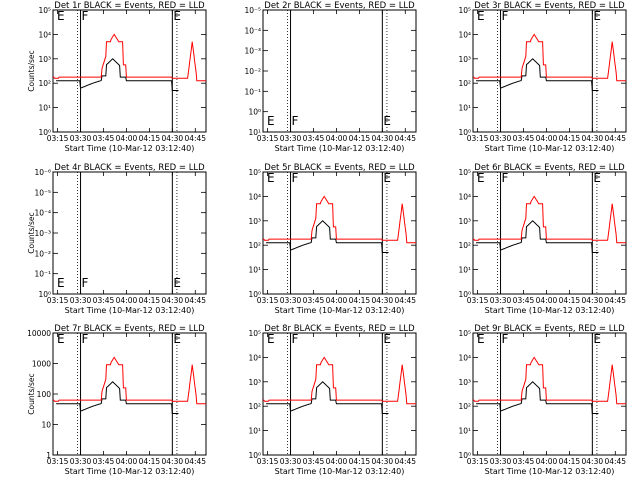 This screenshot has height=480, width=640. I want to click on y-tick-label: 1, so click(48, 455).